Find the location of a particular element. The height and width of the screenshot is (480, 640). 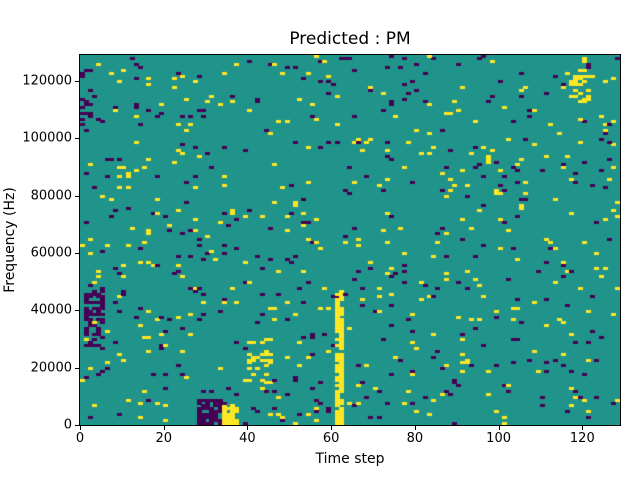

y-tick-label: 20000 is located at coordinates (51, 368).